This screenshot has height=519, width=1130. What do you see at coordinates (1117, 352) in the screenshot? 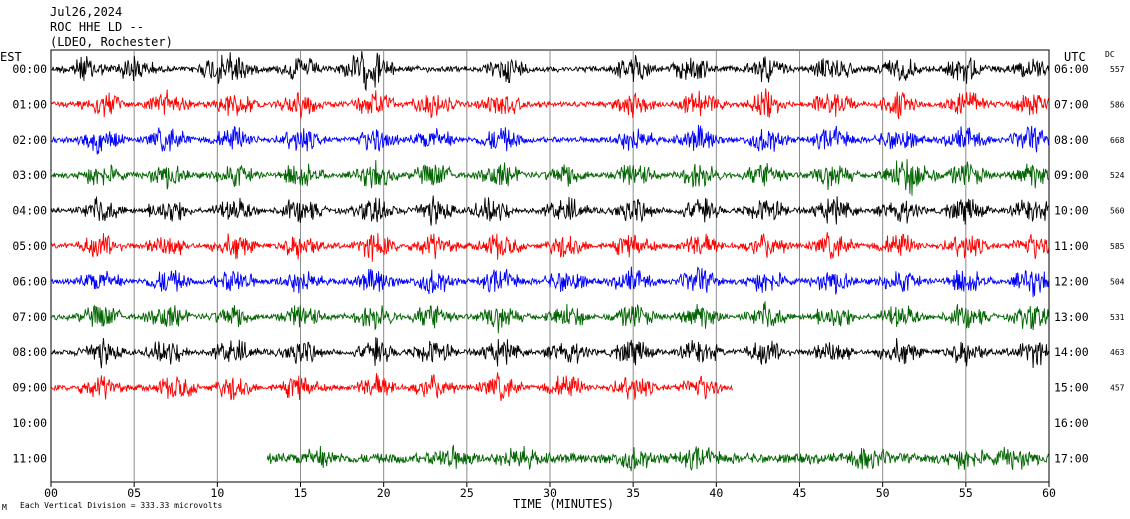
I see `dc-offset-label: 463` at bounding box center [1117, 352].